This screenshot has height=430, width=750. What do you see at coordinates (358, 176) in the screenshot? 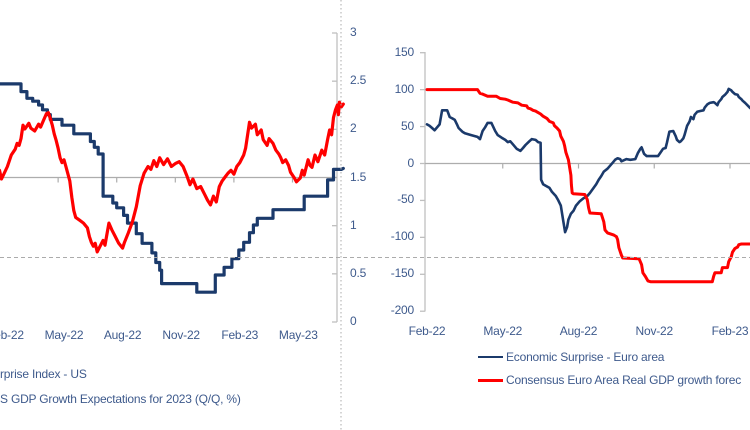
I see `y-axis-tick-label: 1.5` at bounding box center [358, 176].